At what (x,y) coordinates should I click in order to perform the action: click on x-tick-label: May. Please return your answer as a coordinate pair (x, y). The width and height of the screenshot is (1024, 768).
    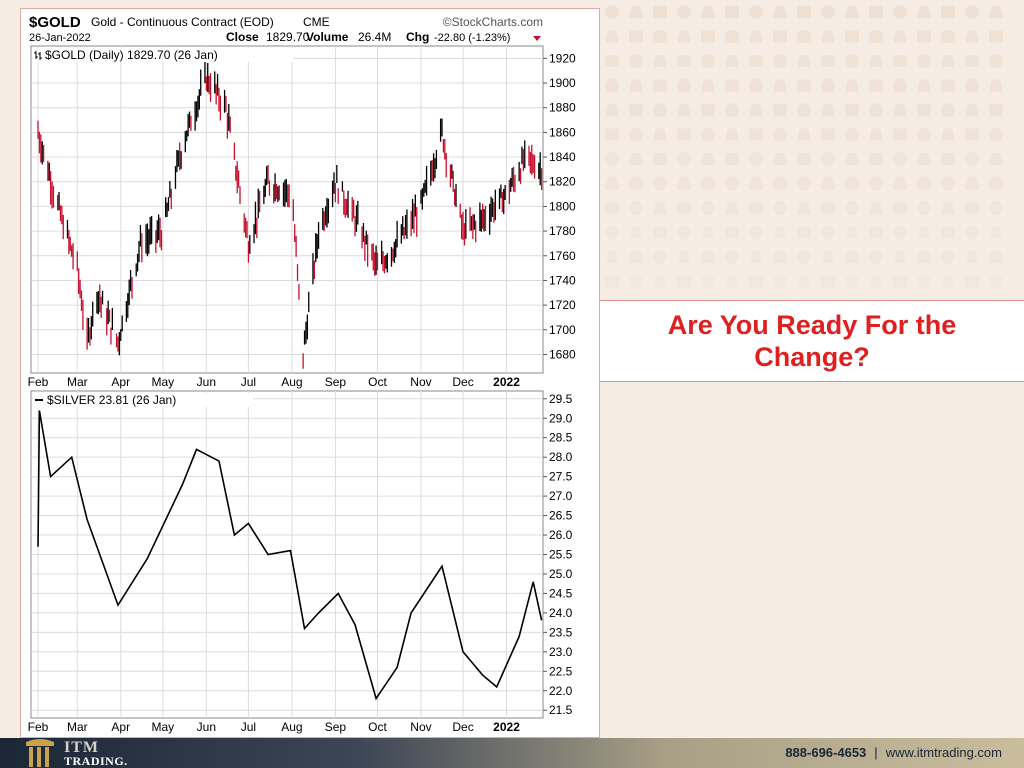
    Looking at the image, I should click on (163, 727).